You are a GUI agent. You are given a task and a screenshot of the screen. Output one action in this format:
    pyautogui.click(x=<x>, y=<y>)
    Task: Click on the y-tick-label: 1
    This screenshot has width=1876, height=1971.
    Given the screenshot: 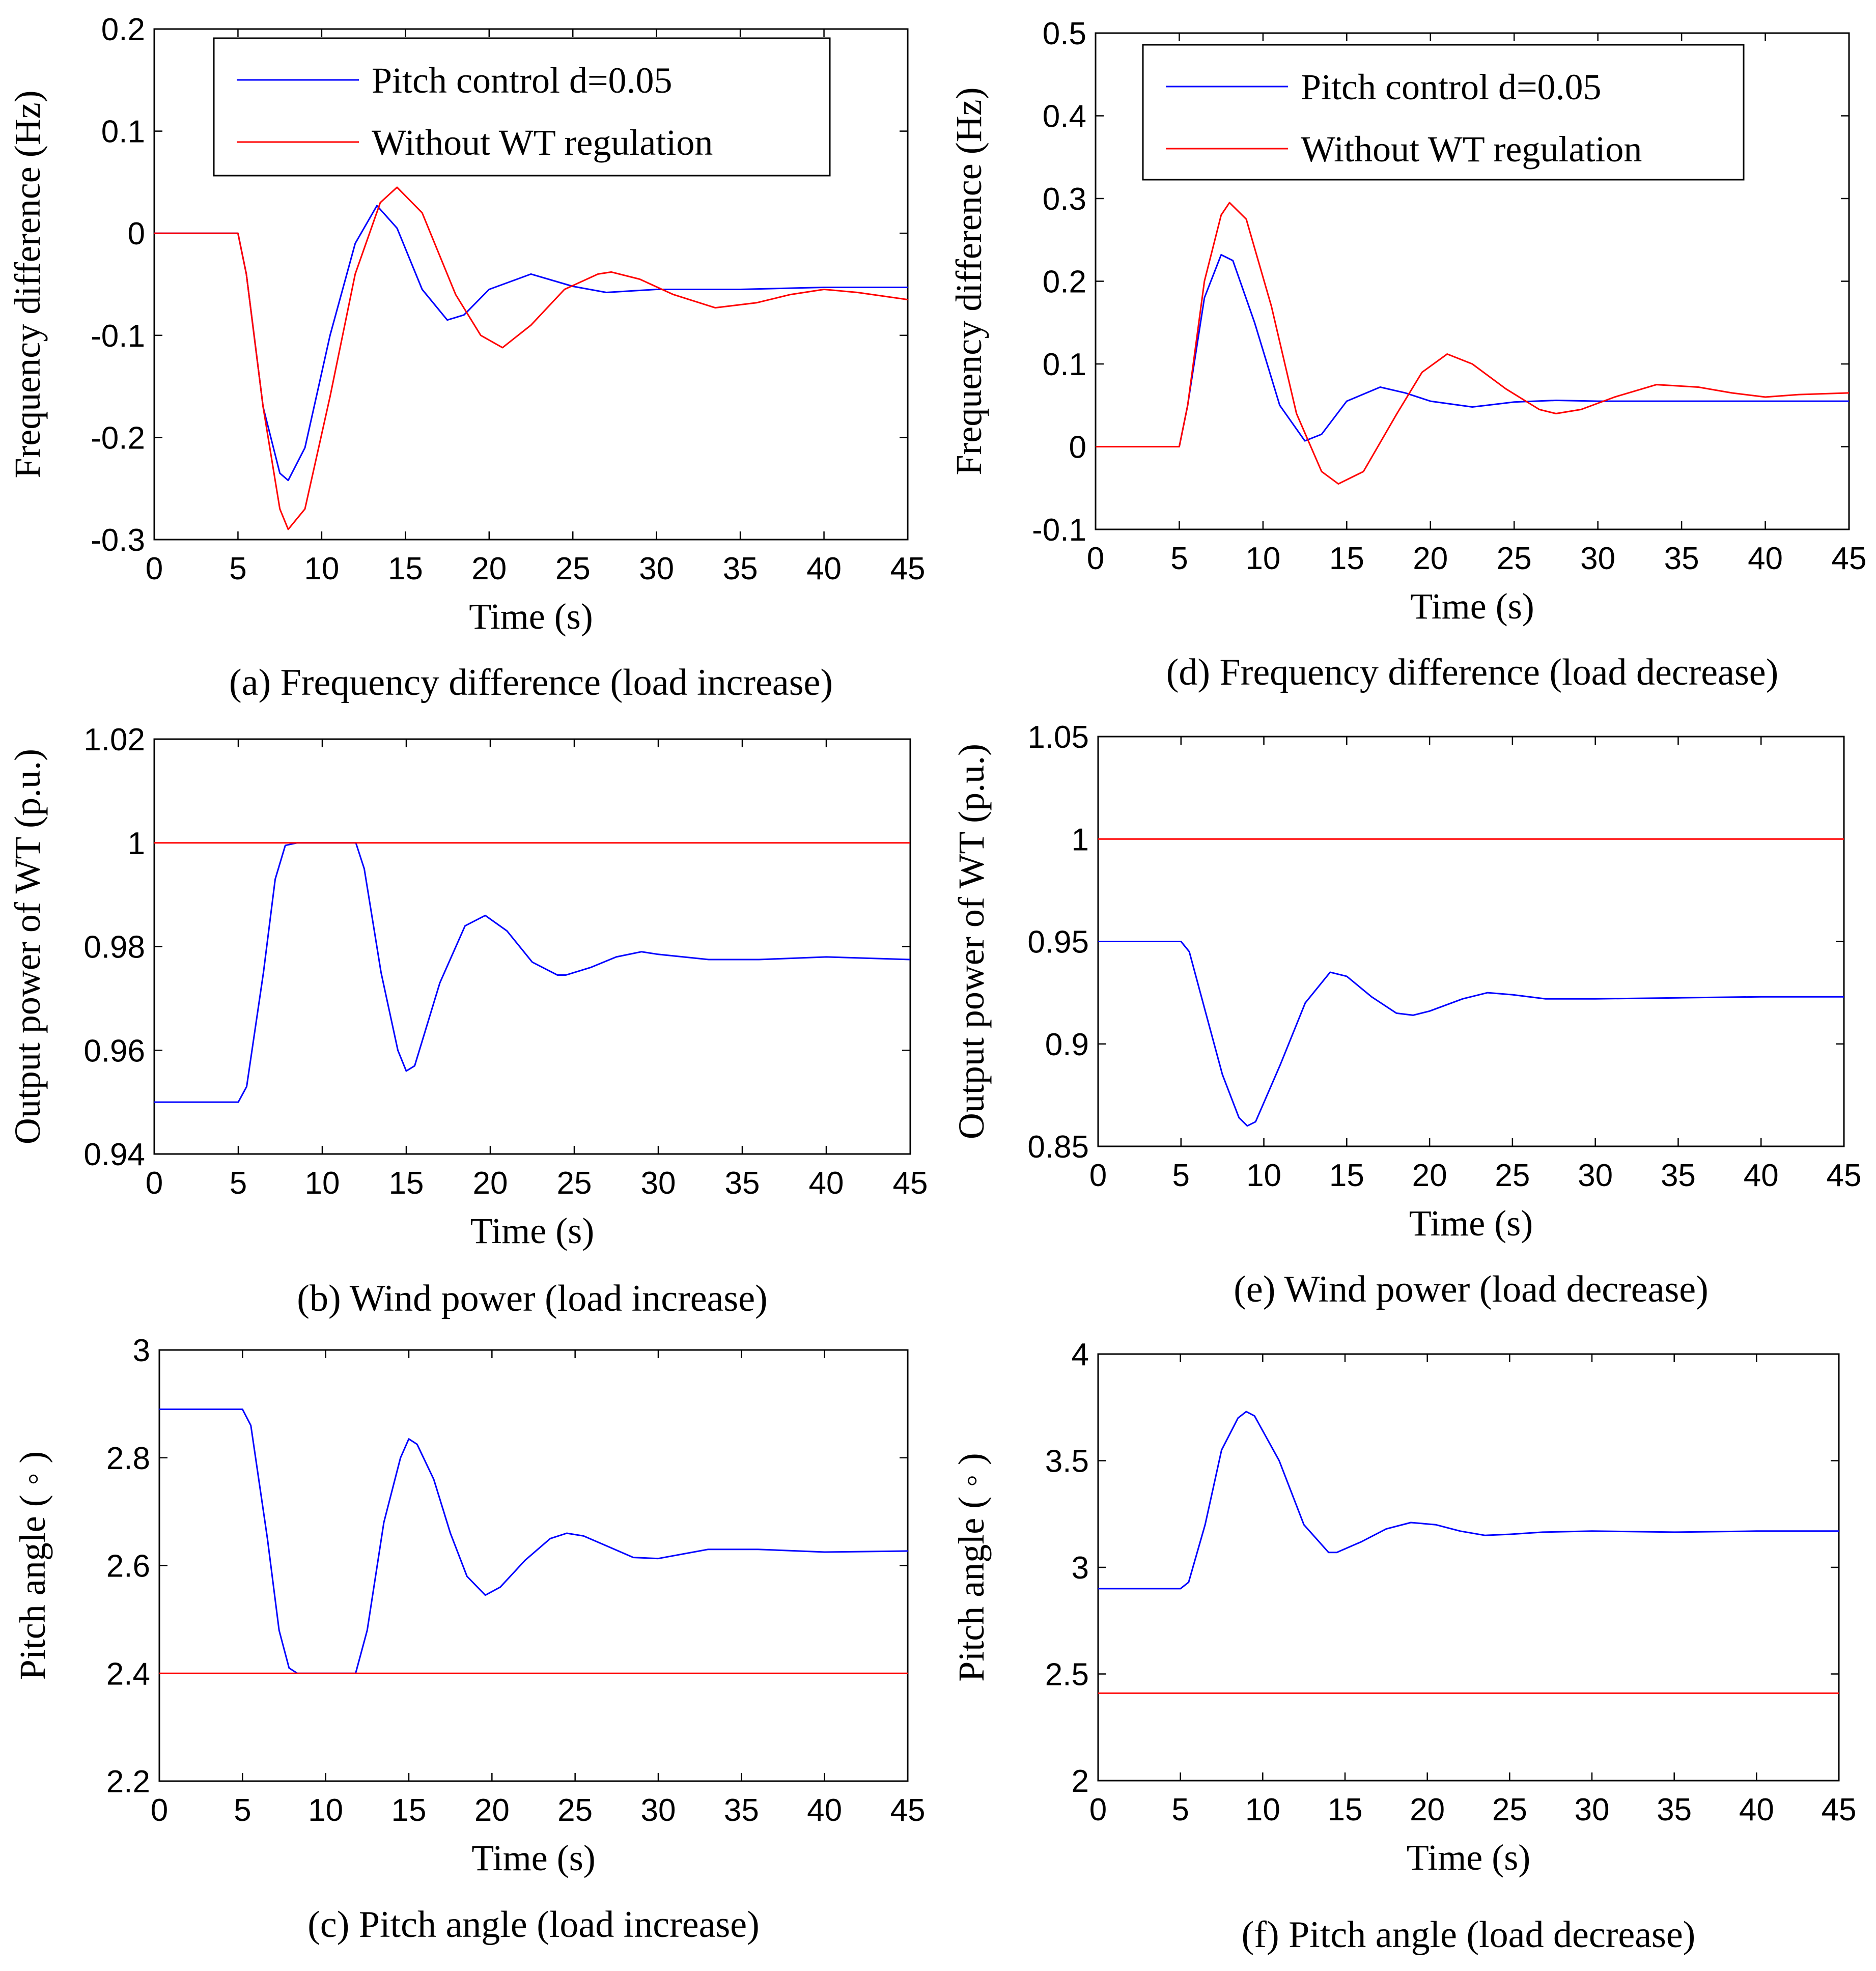 What is the action you would take?
    pyautogui.click(x=1080, y=839)
    